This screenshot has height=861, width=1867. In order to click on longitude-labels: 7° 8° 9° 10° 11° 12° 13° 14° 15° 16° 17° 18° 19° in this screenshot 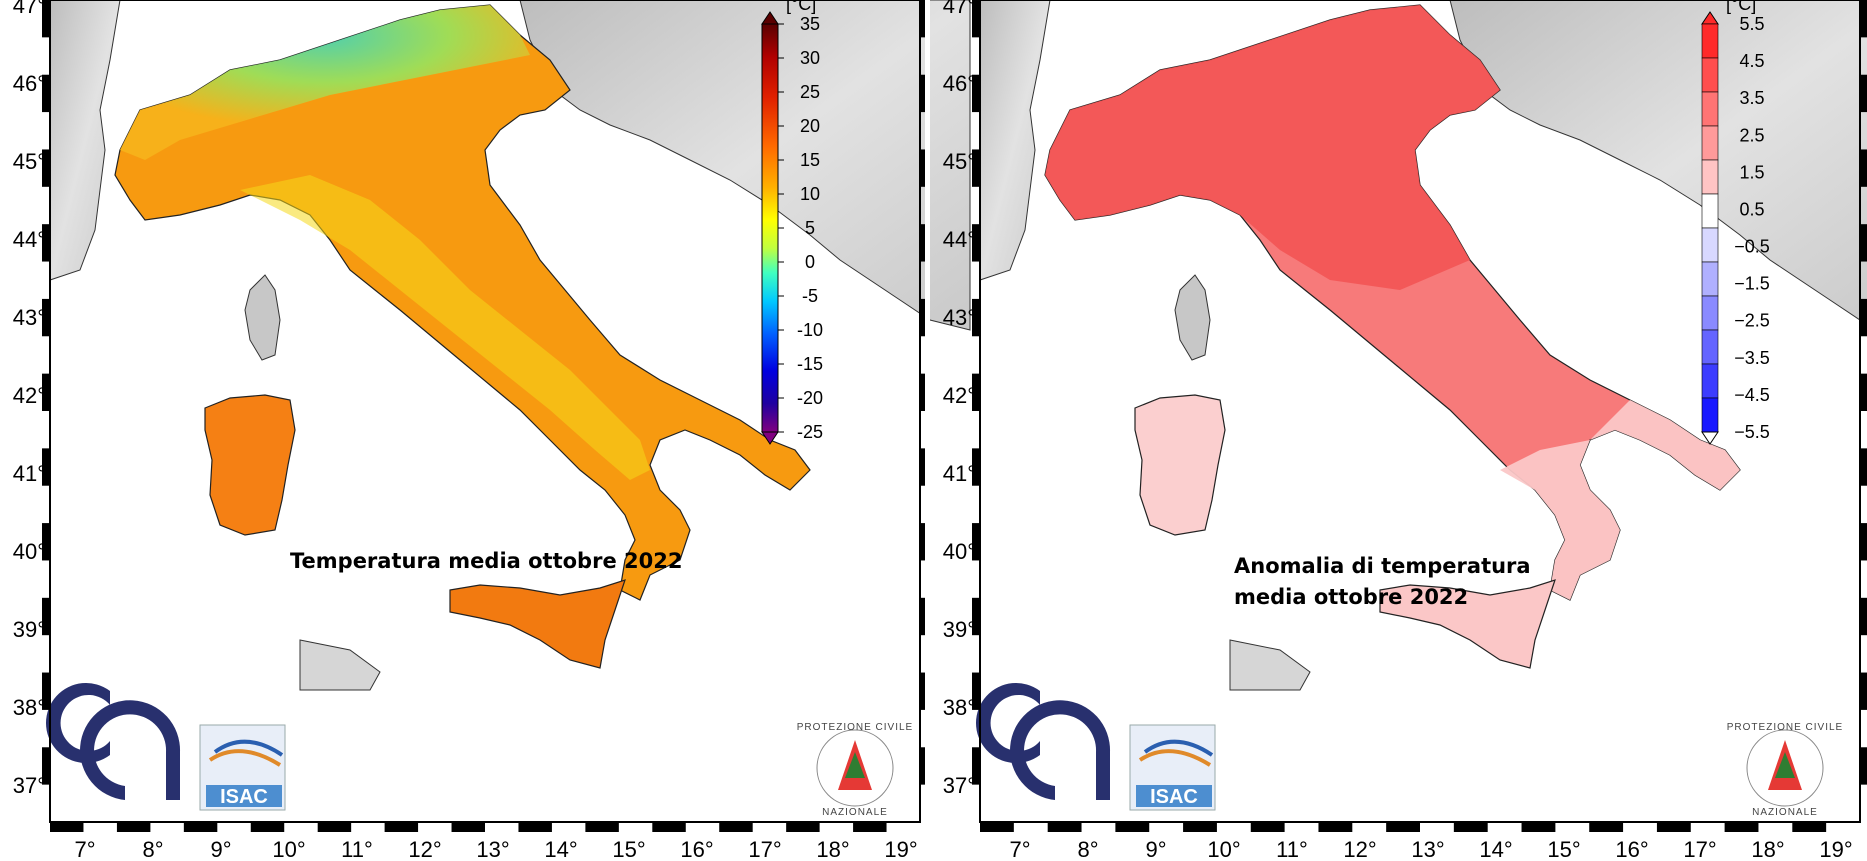, I will do `click(495, 849)`.